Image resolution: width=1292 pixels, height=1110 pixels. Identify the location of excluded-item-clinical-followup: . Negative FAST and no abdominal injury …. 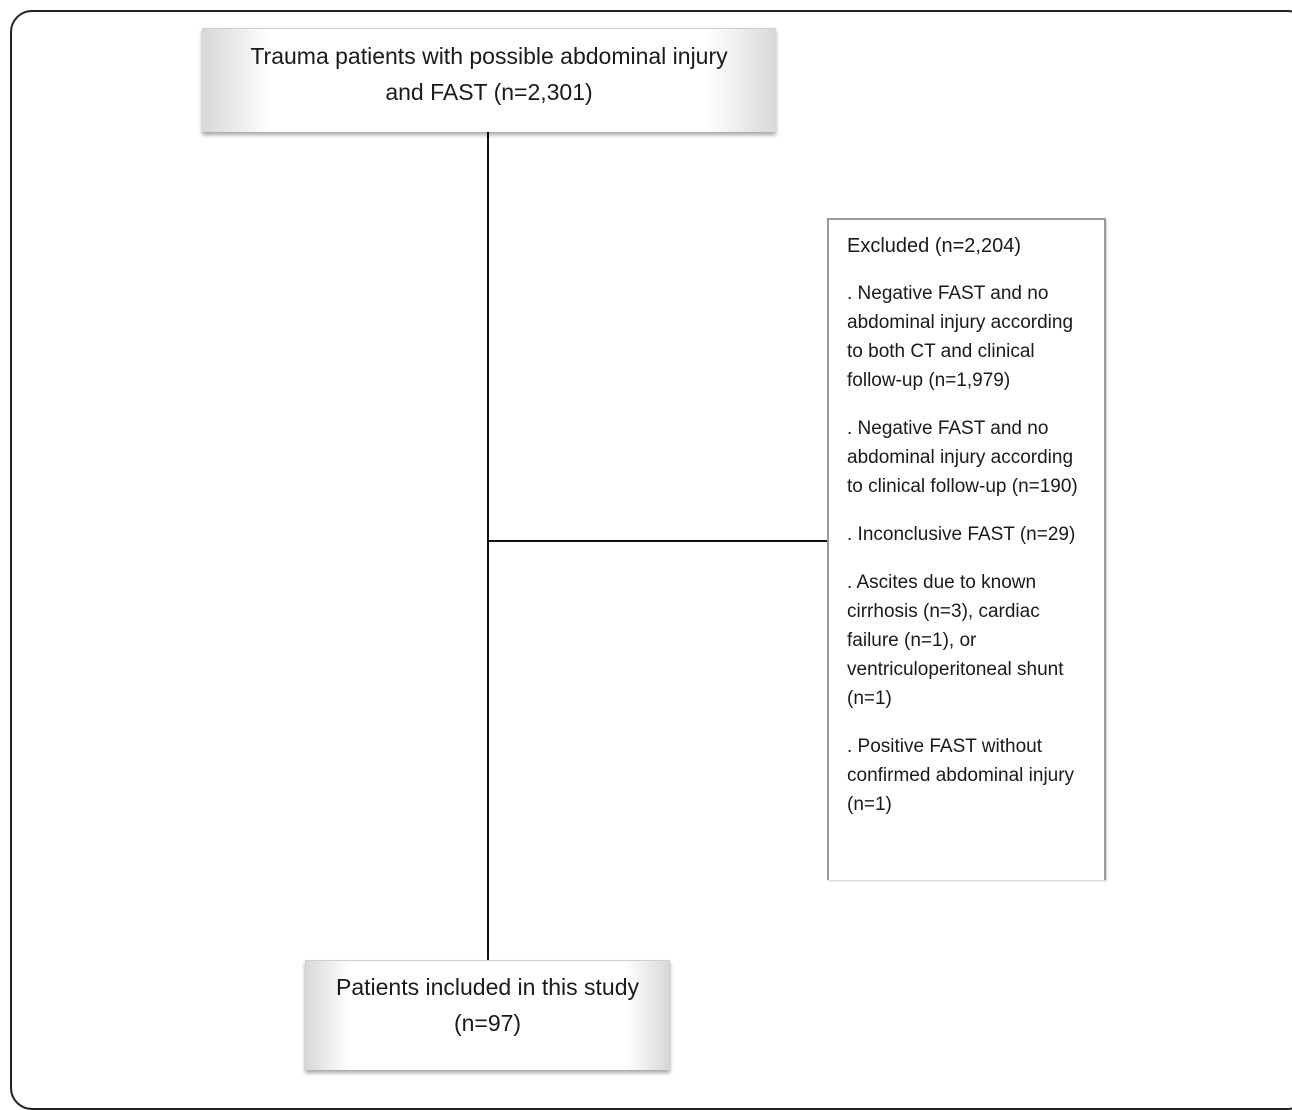
(962, 457).